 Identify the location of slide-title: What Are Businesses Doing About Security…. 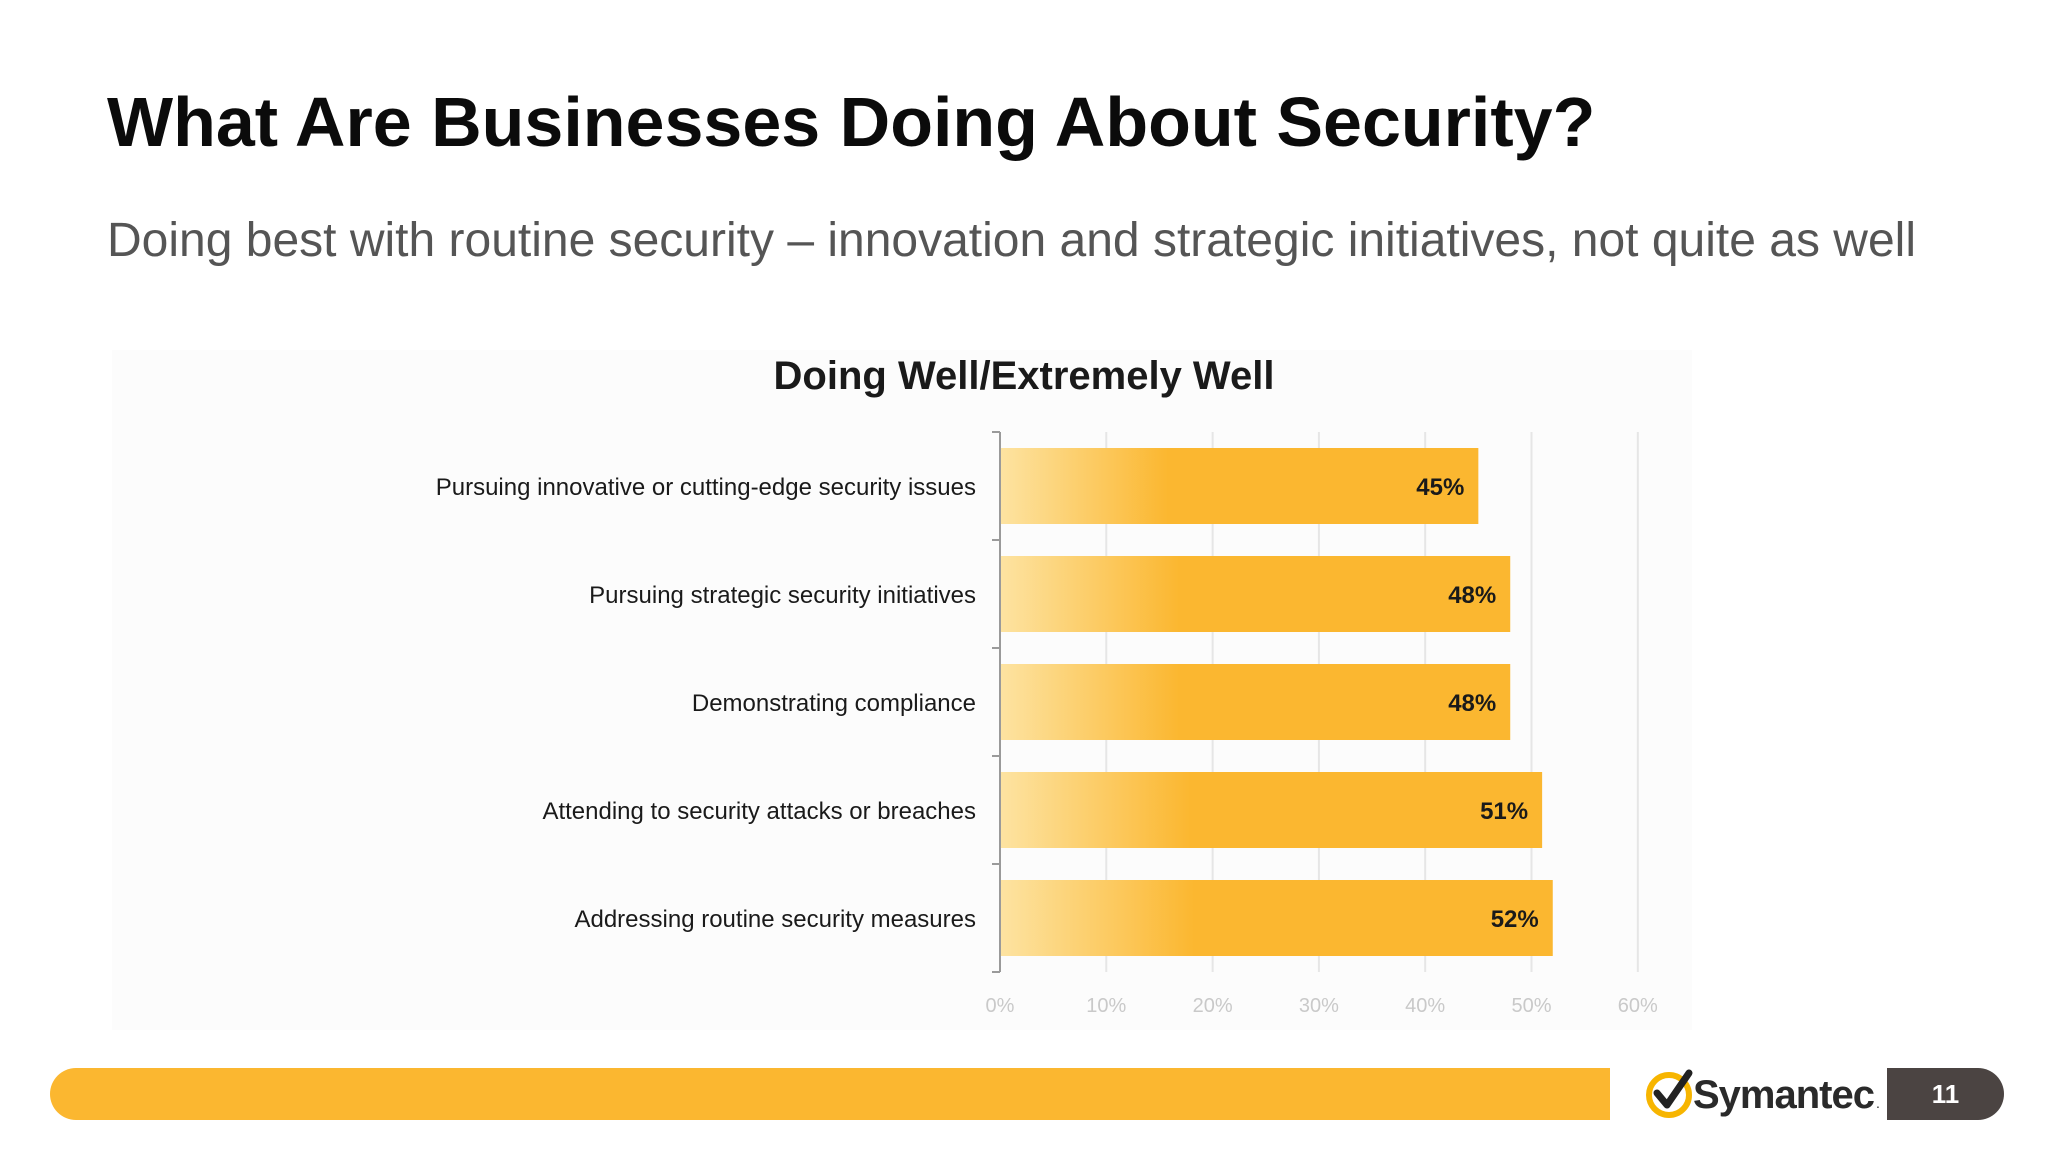
(851, 122).